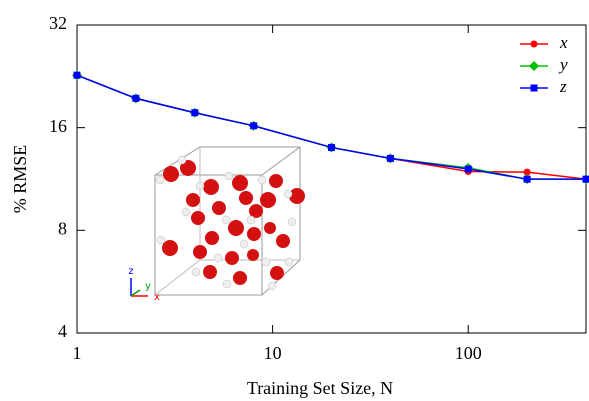 Image resolution: width=589 pixels, height=401 pixels. I want to click on x-tick-label: 100, so click(468, 353).